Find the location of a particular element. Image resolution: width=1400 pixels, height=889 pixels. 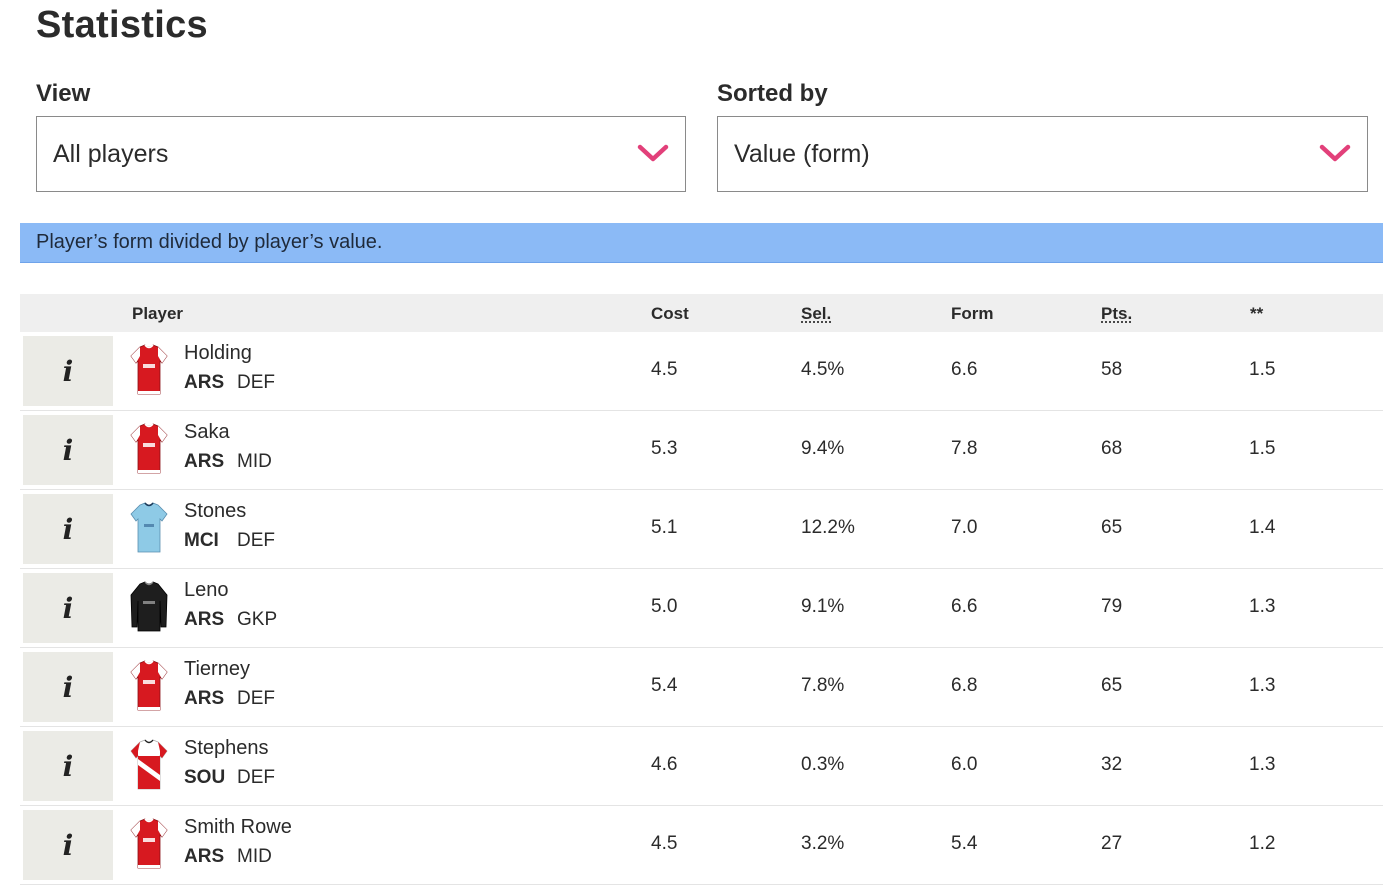

player-points: 32 is located at coordinates (1112, 764).